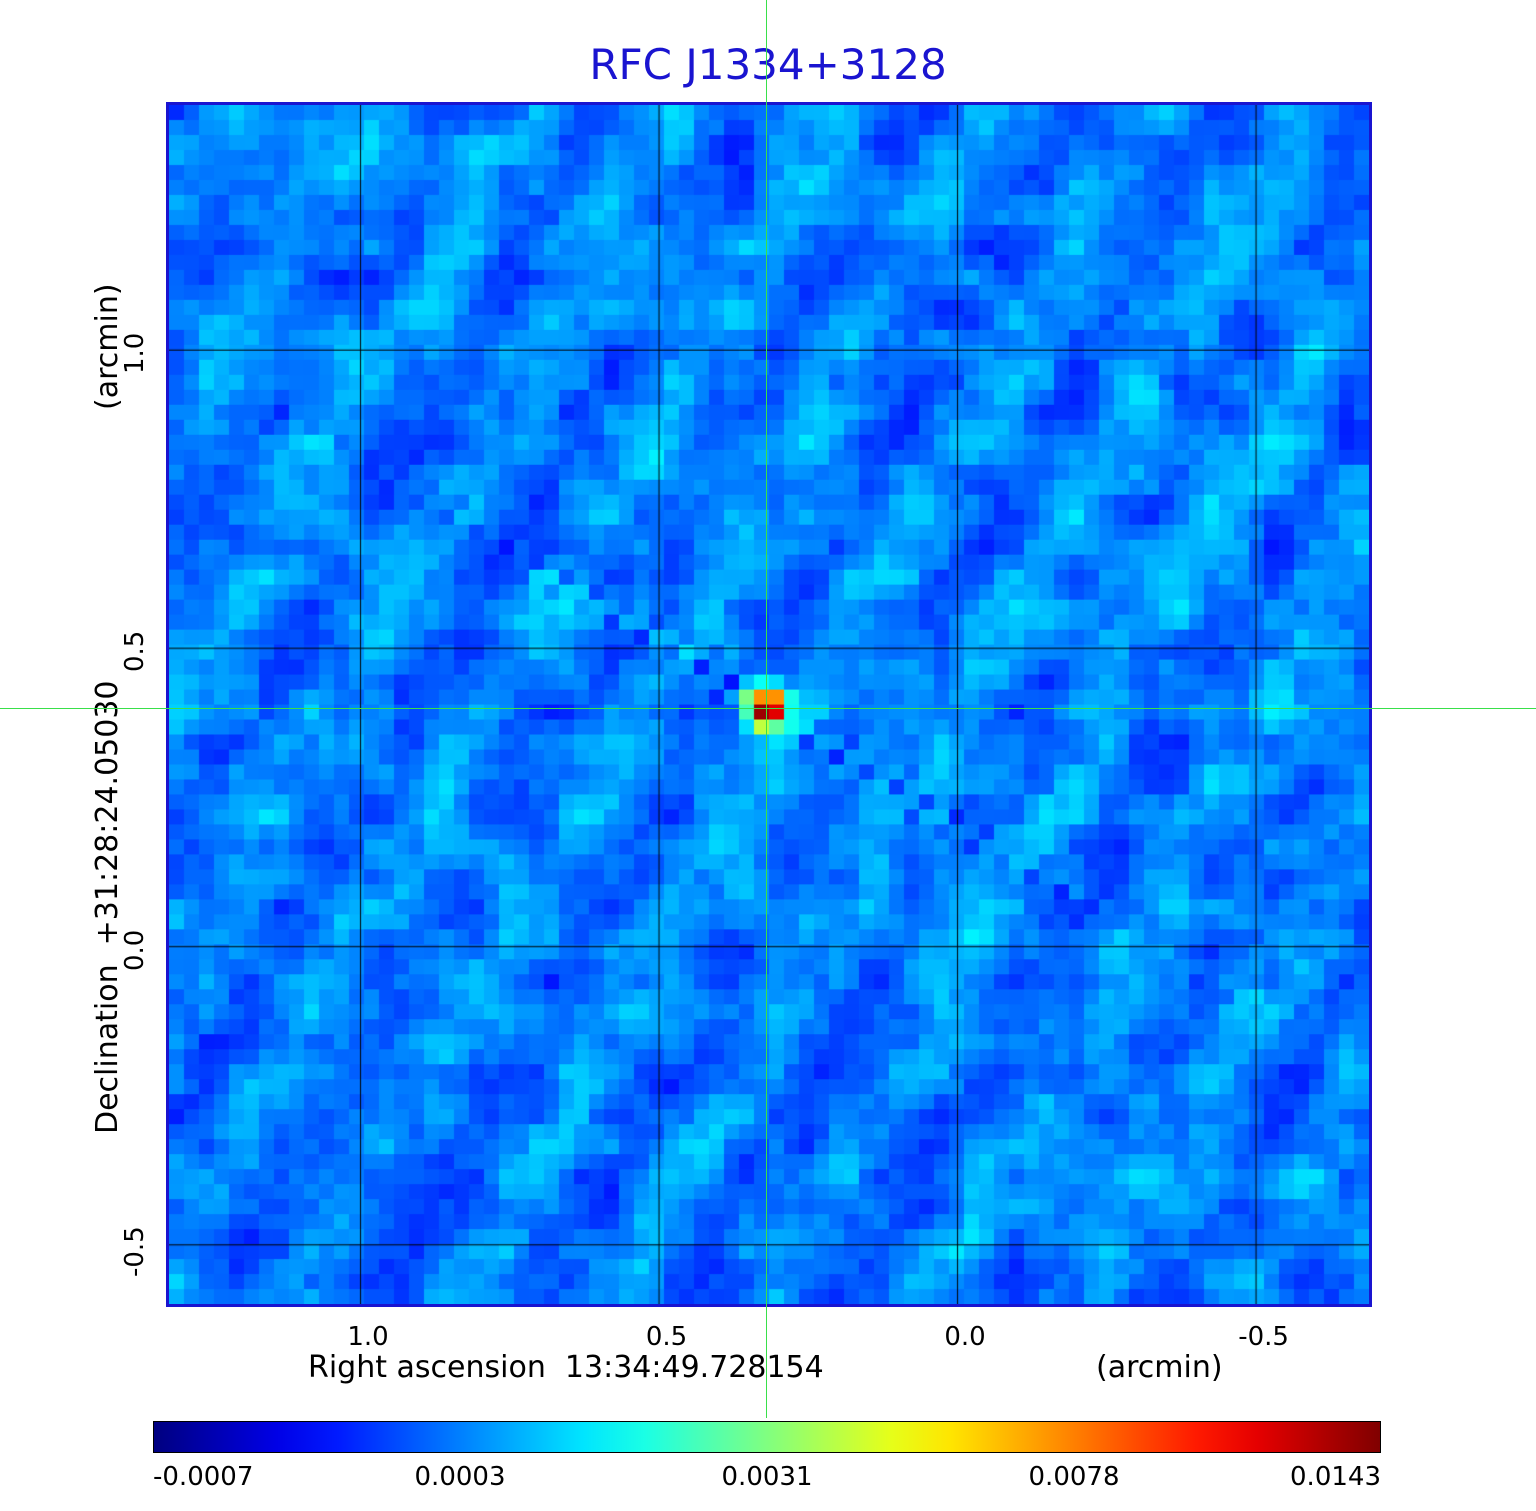  What do you see at coordinates (368, 1337) in the screenshot?
I see `x-tick-label: 1.0` at bounding box center [368, 1337].